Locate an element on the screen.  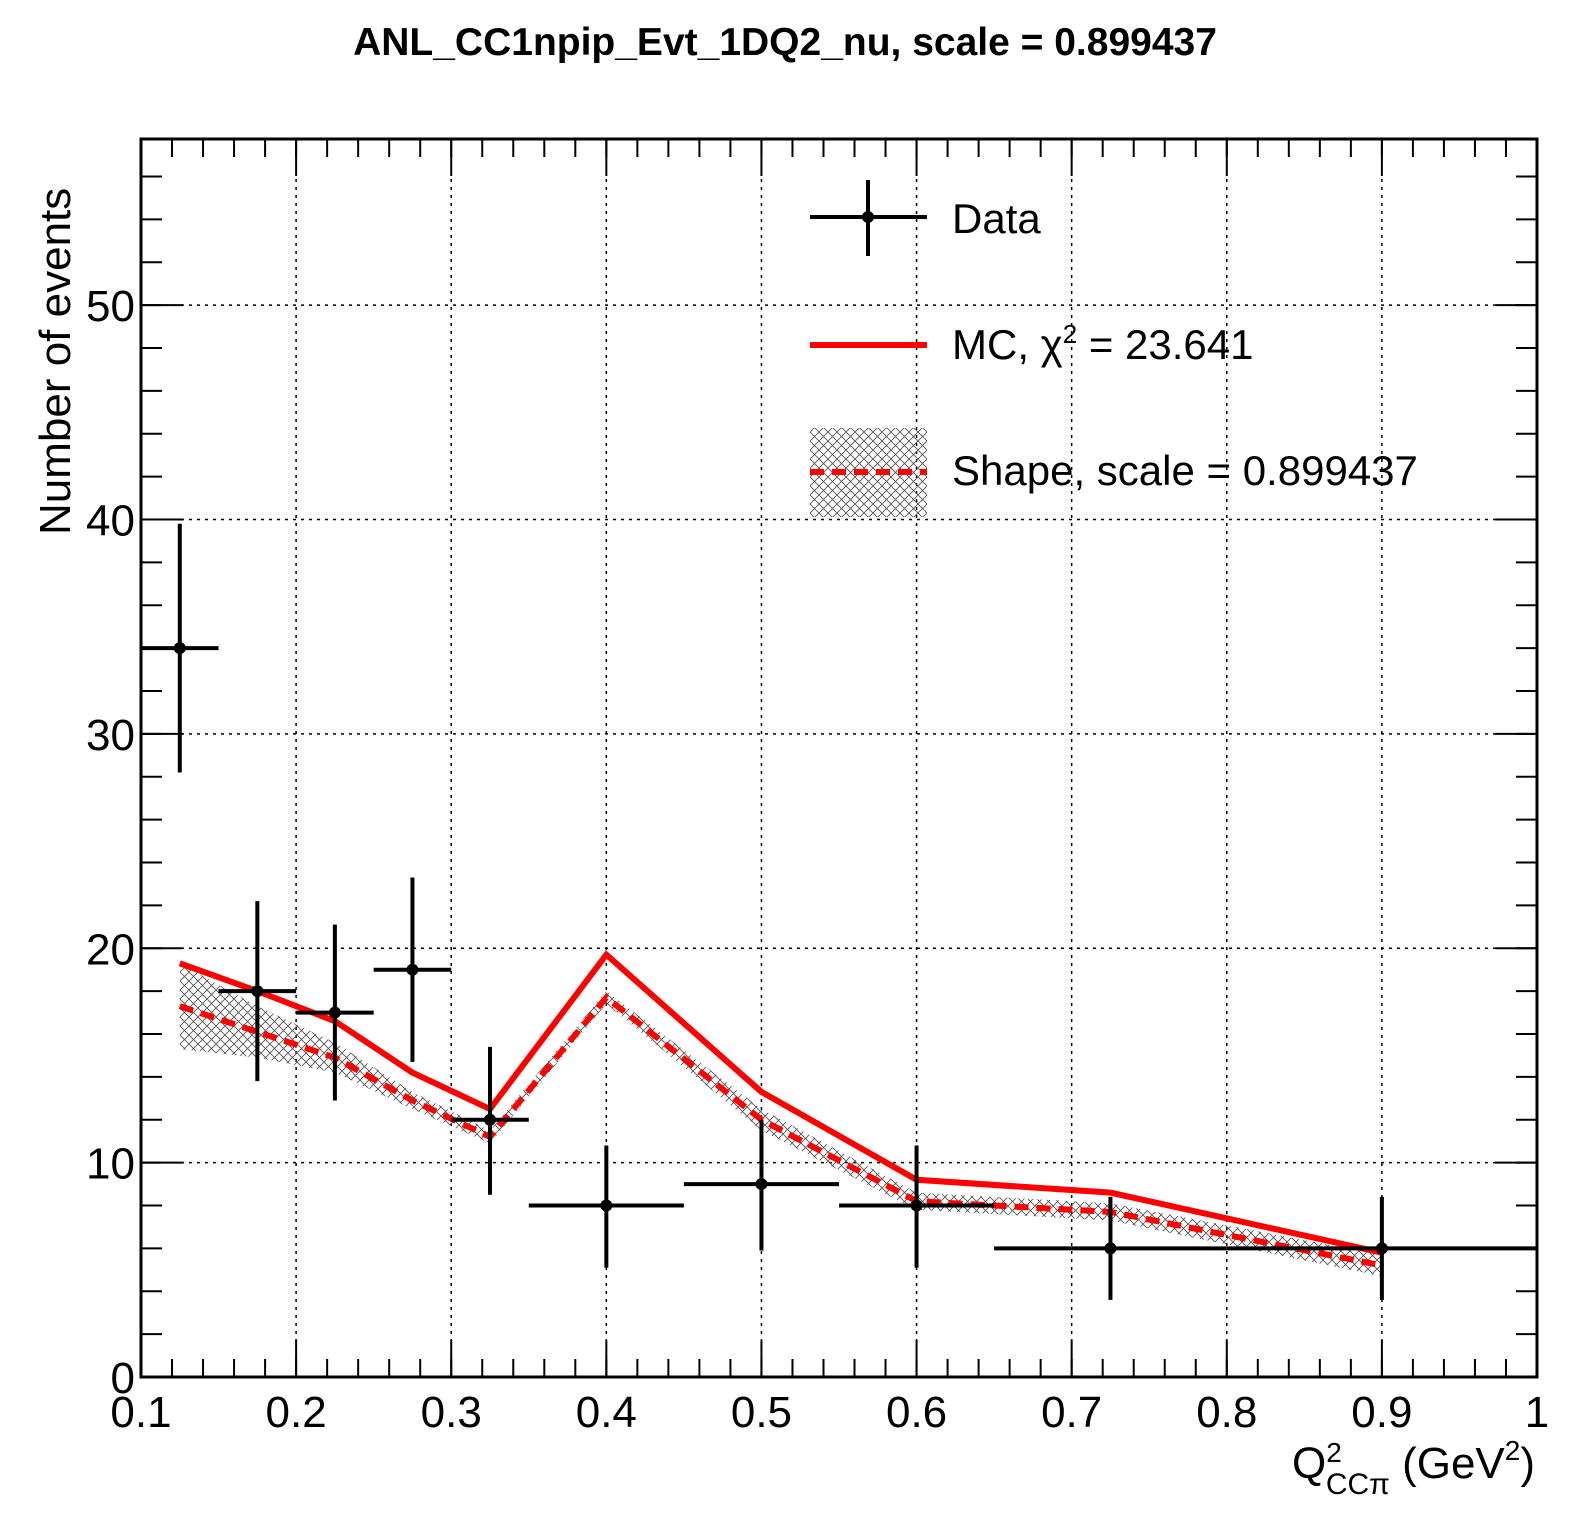
shape-line is located at coordinates (780, 1131).